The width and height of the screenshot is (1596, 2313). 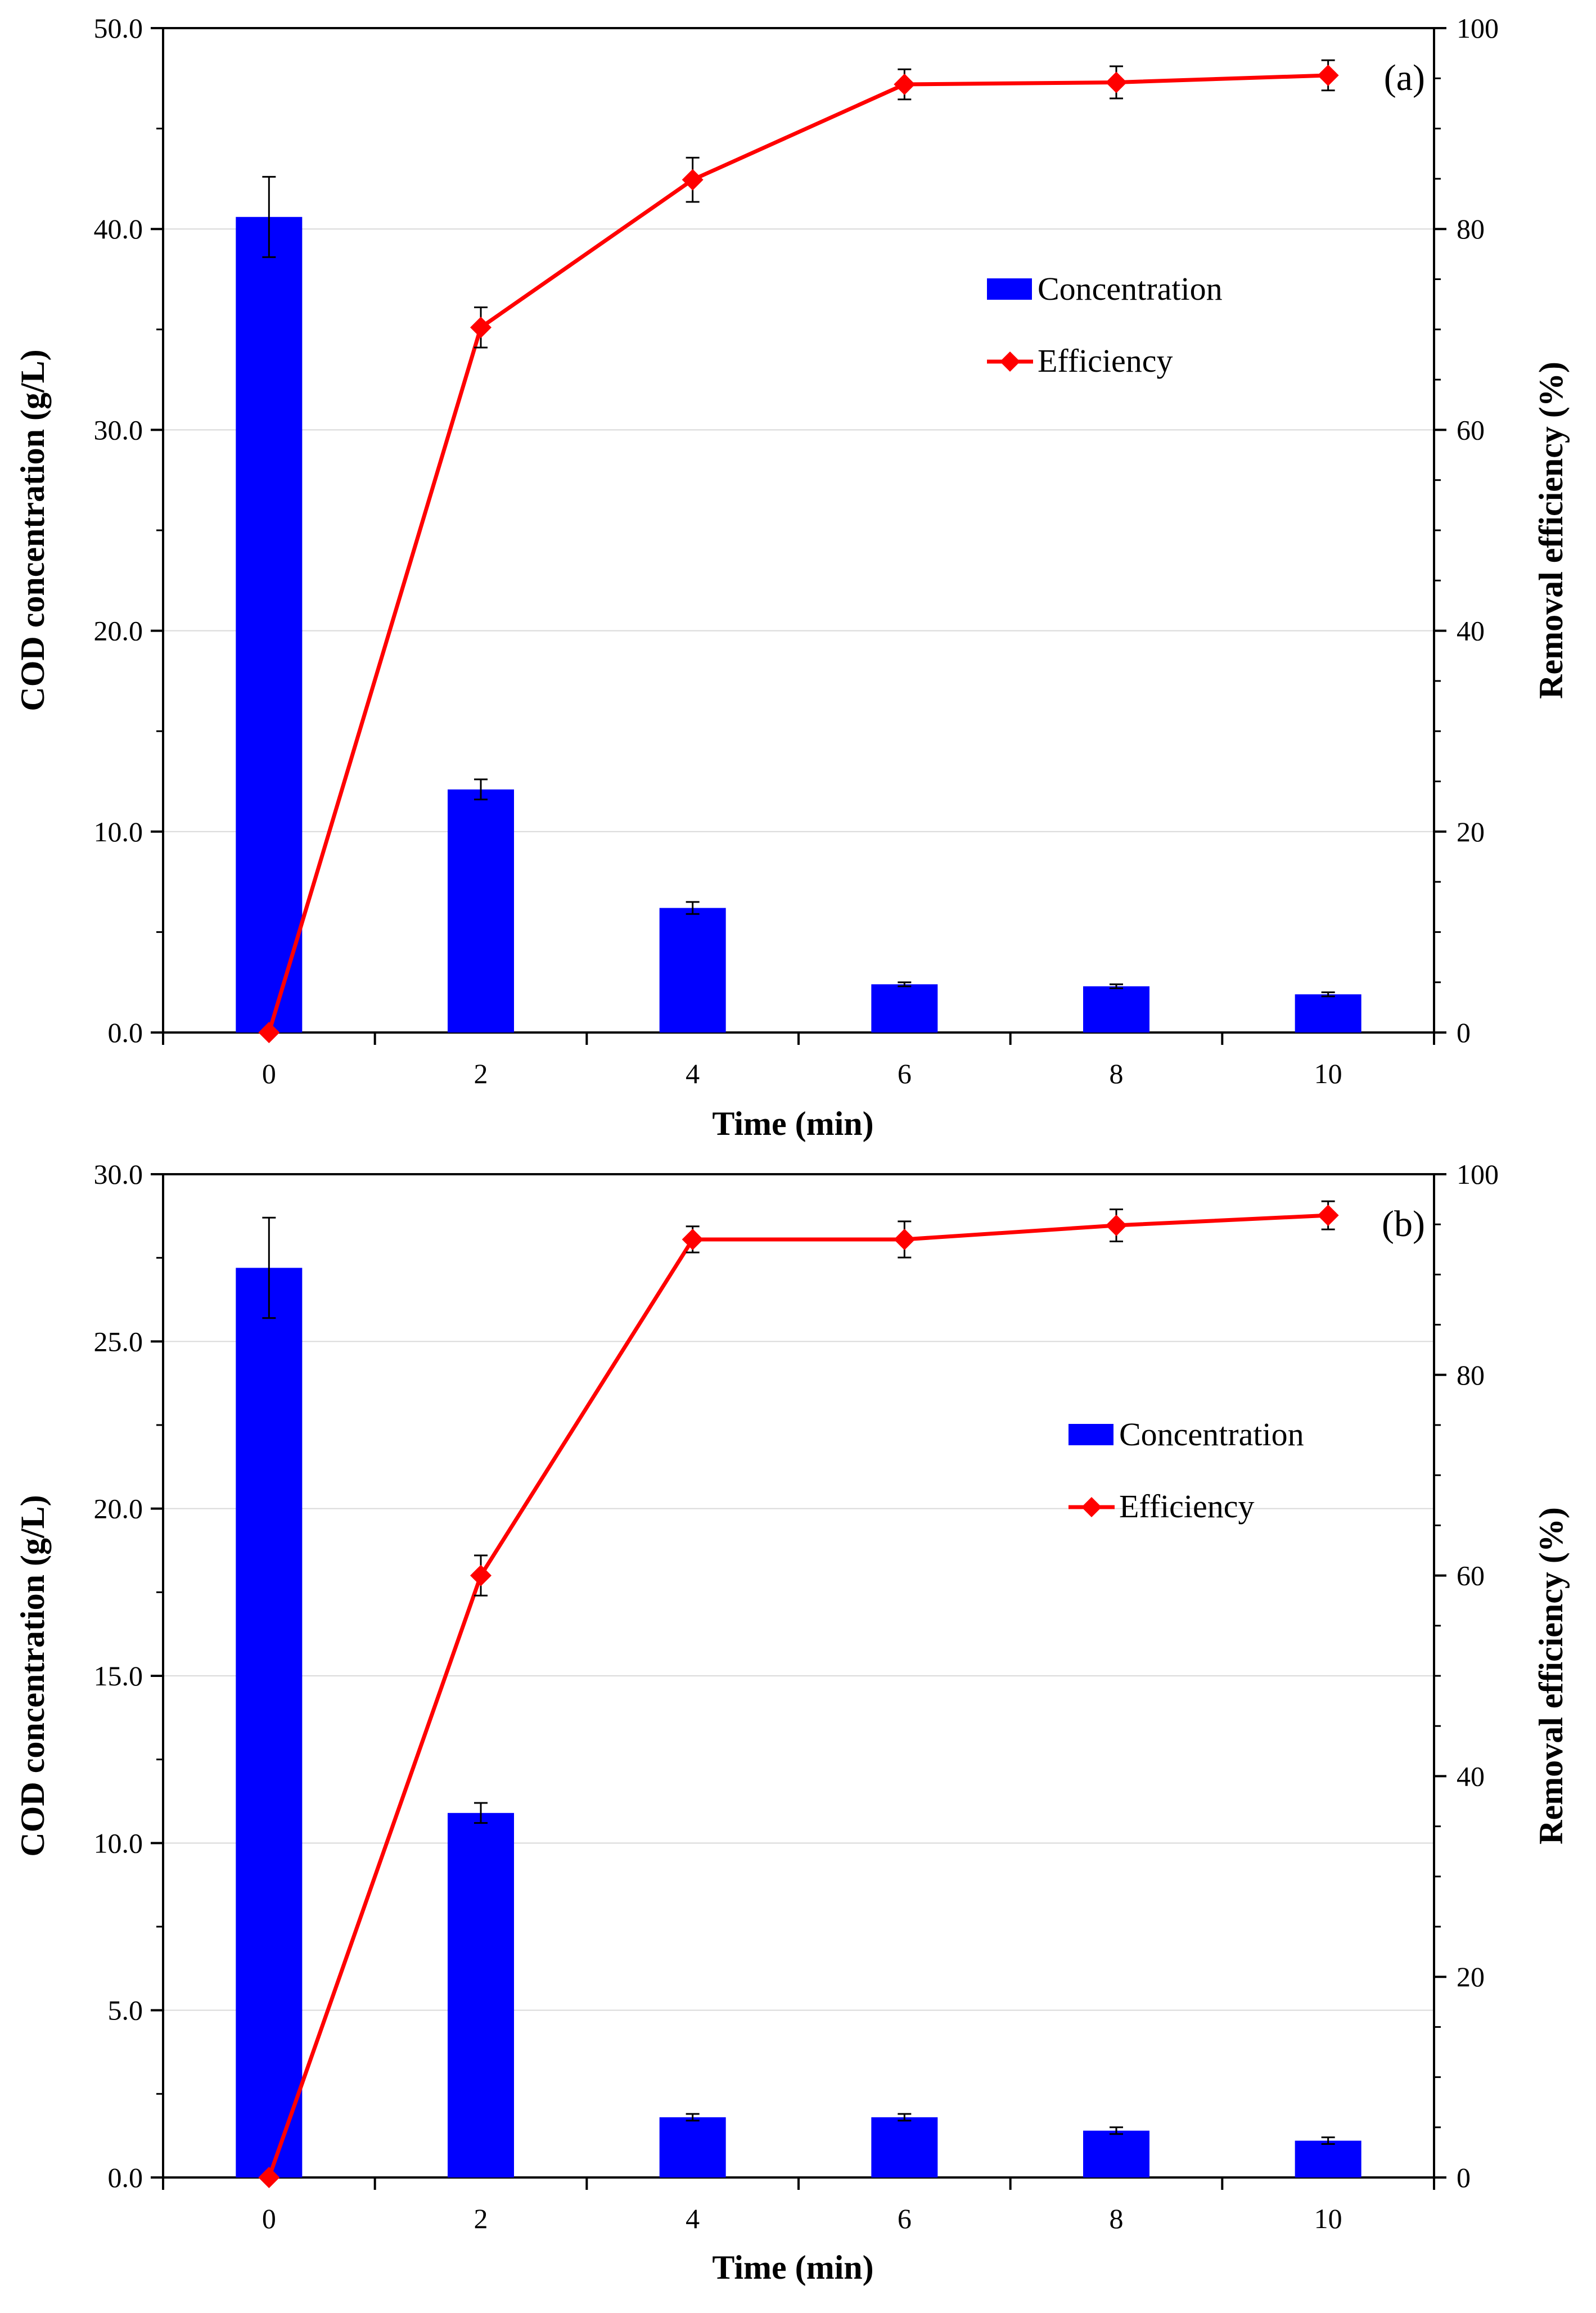 I want to click on y-tick-label: 40.0, so click(x=119, y=229).